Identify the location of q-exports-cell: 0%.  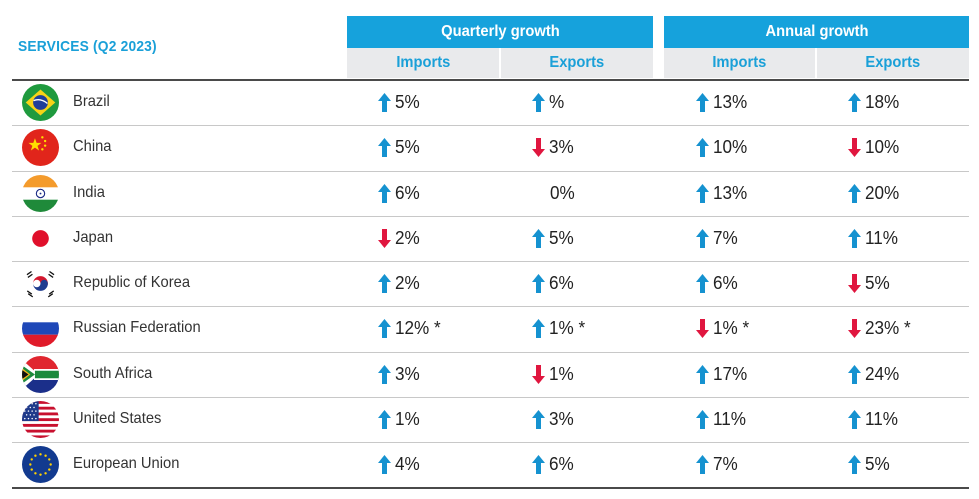
(563, 193).